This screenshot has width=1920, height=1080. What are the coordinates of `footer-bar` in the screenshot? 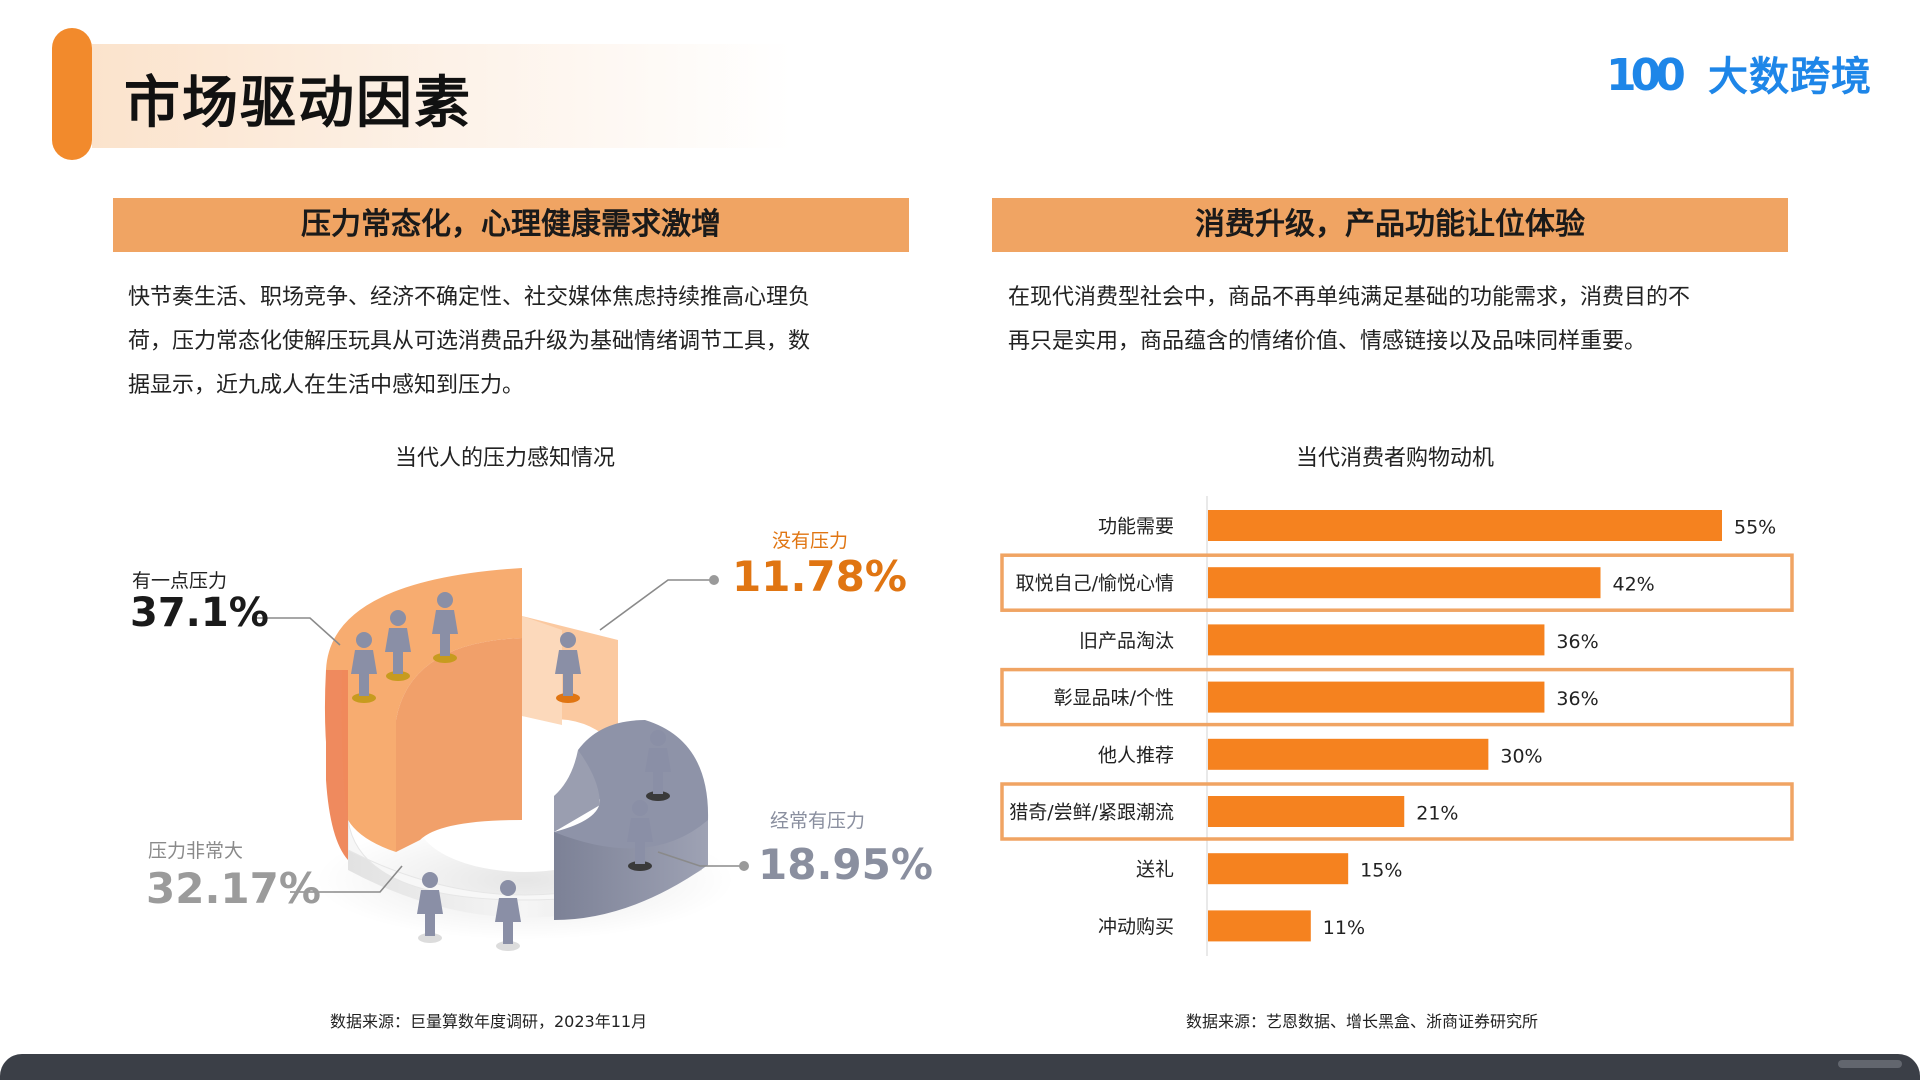 It's located at (960, 1067).